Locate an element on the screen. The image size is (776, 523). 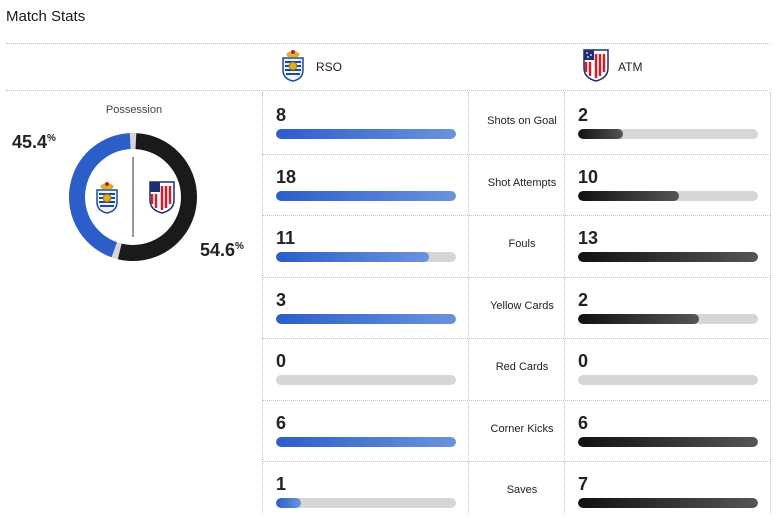
away-stat-value: 7 is located at coordinates (583, 484).